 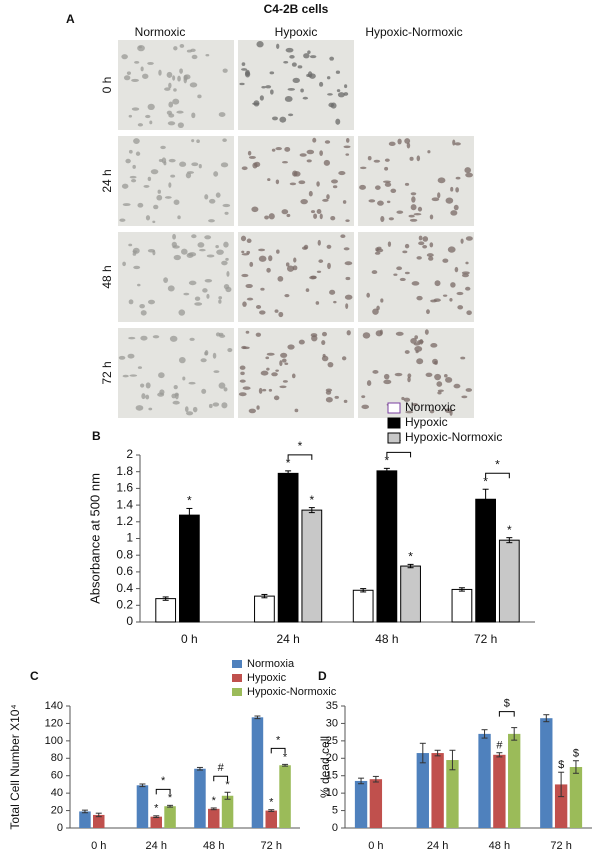 I want to click on y-tick-label: 120, so click(x=54, y=723).